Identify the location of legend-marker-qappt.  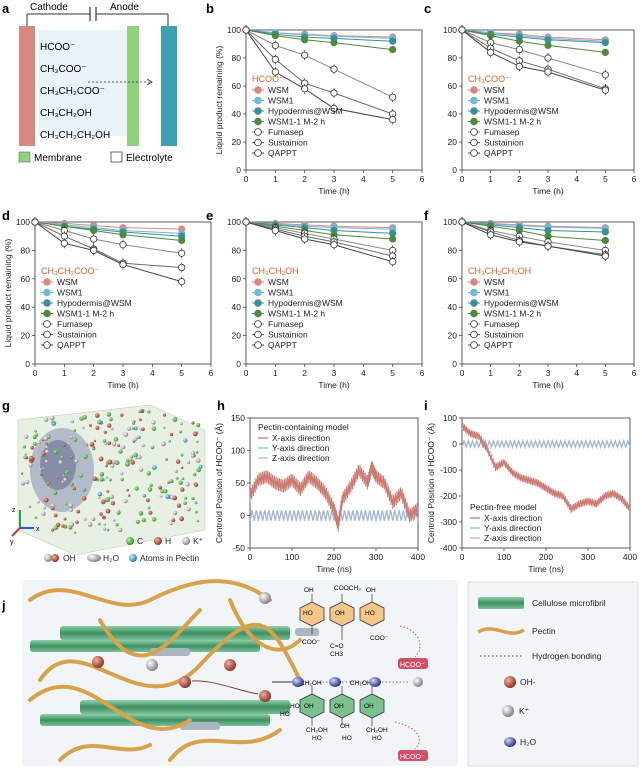
(258, 153).